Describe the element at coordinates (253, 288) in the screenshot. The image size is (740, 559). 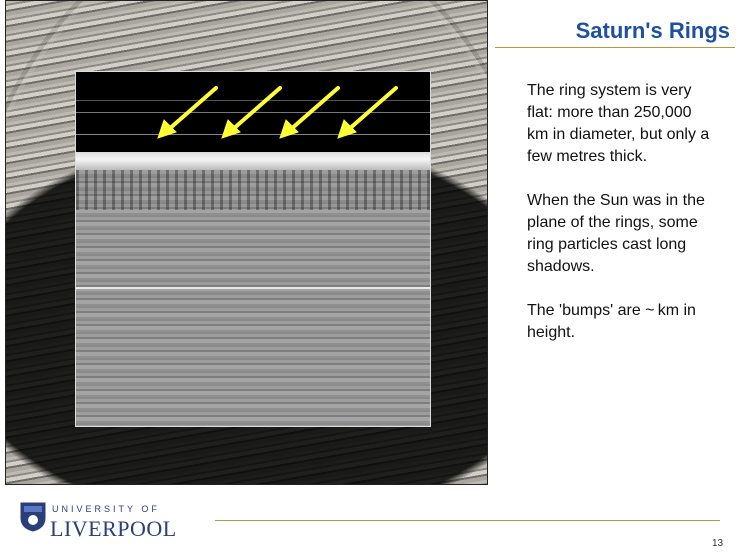
I see `ring-gap` at that location.